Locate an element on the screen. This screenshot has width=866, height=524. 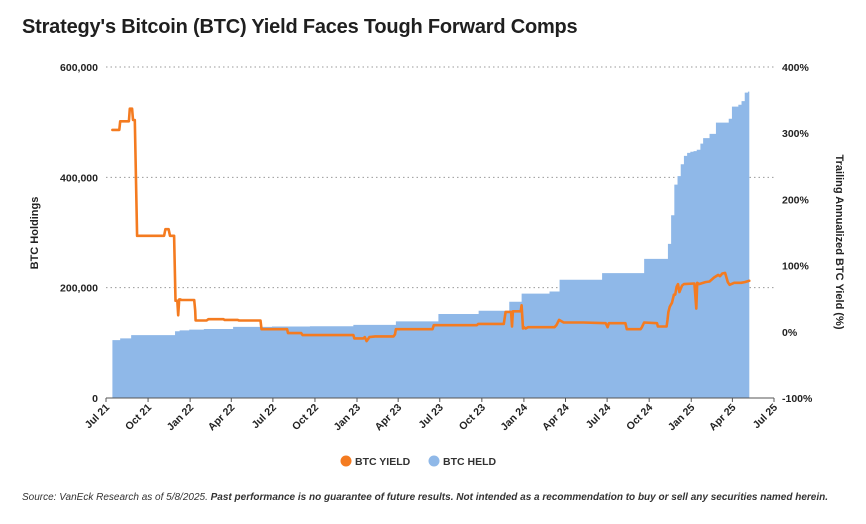
x-tick-label: Oct 21 is located at coordinates (138, 417).